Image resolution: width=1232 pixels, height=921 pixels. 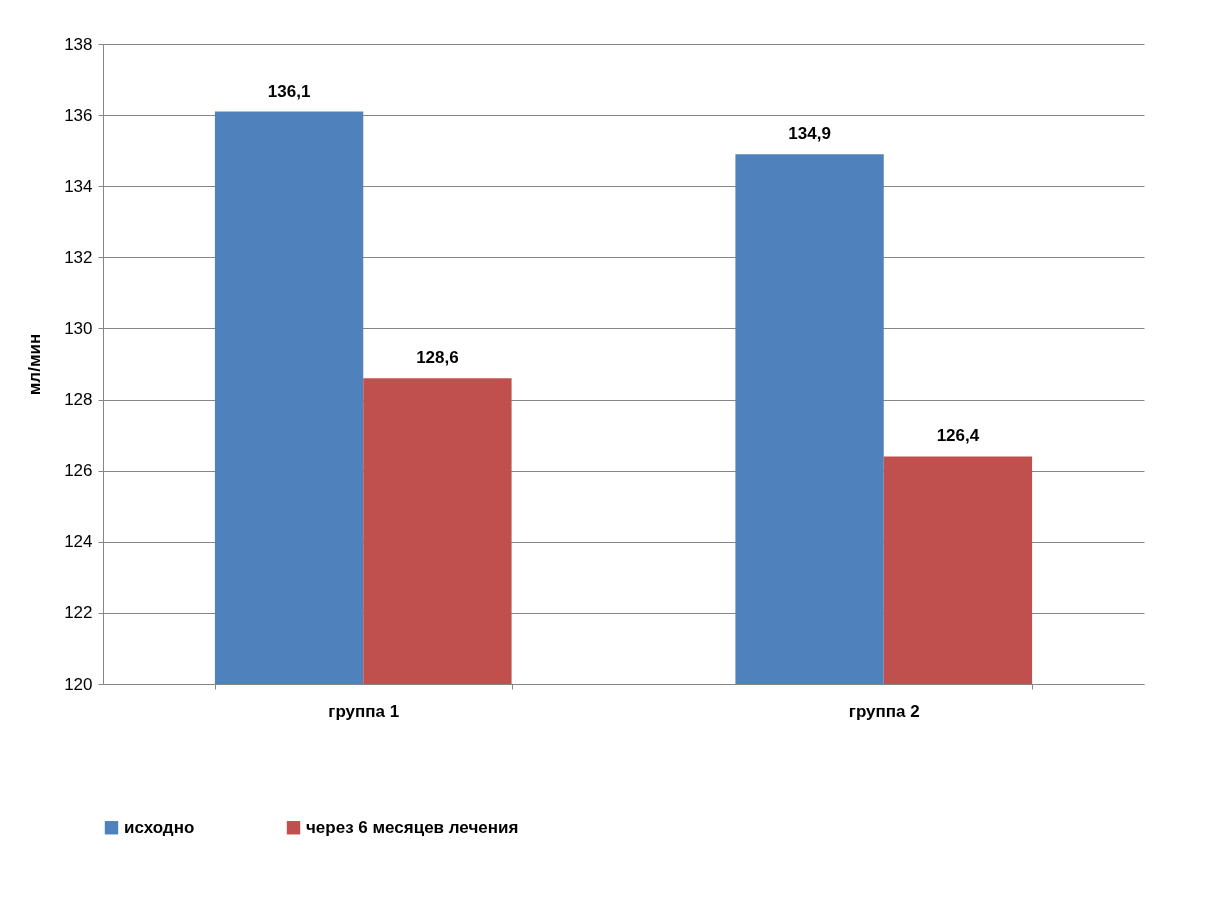 What do you see at coordinates (159, 827) in the screenshot?
I see `legend-label: исходно` at bounding box center [159, 827].